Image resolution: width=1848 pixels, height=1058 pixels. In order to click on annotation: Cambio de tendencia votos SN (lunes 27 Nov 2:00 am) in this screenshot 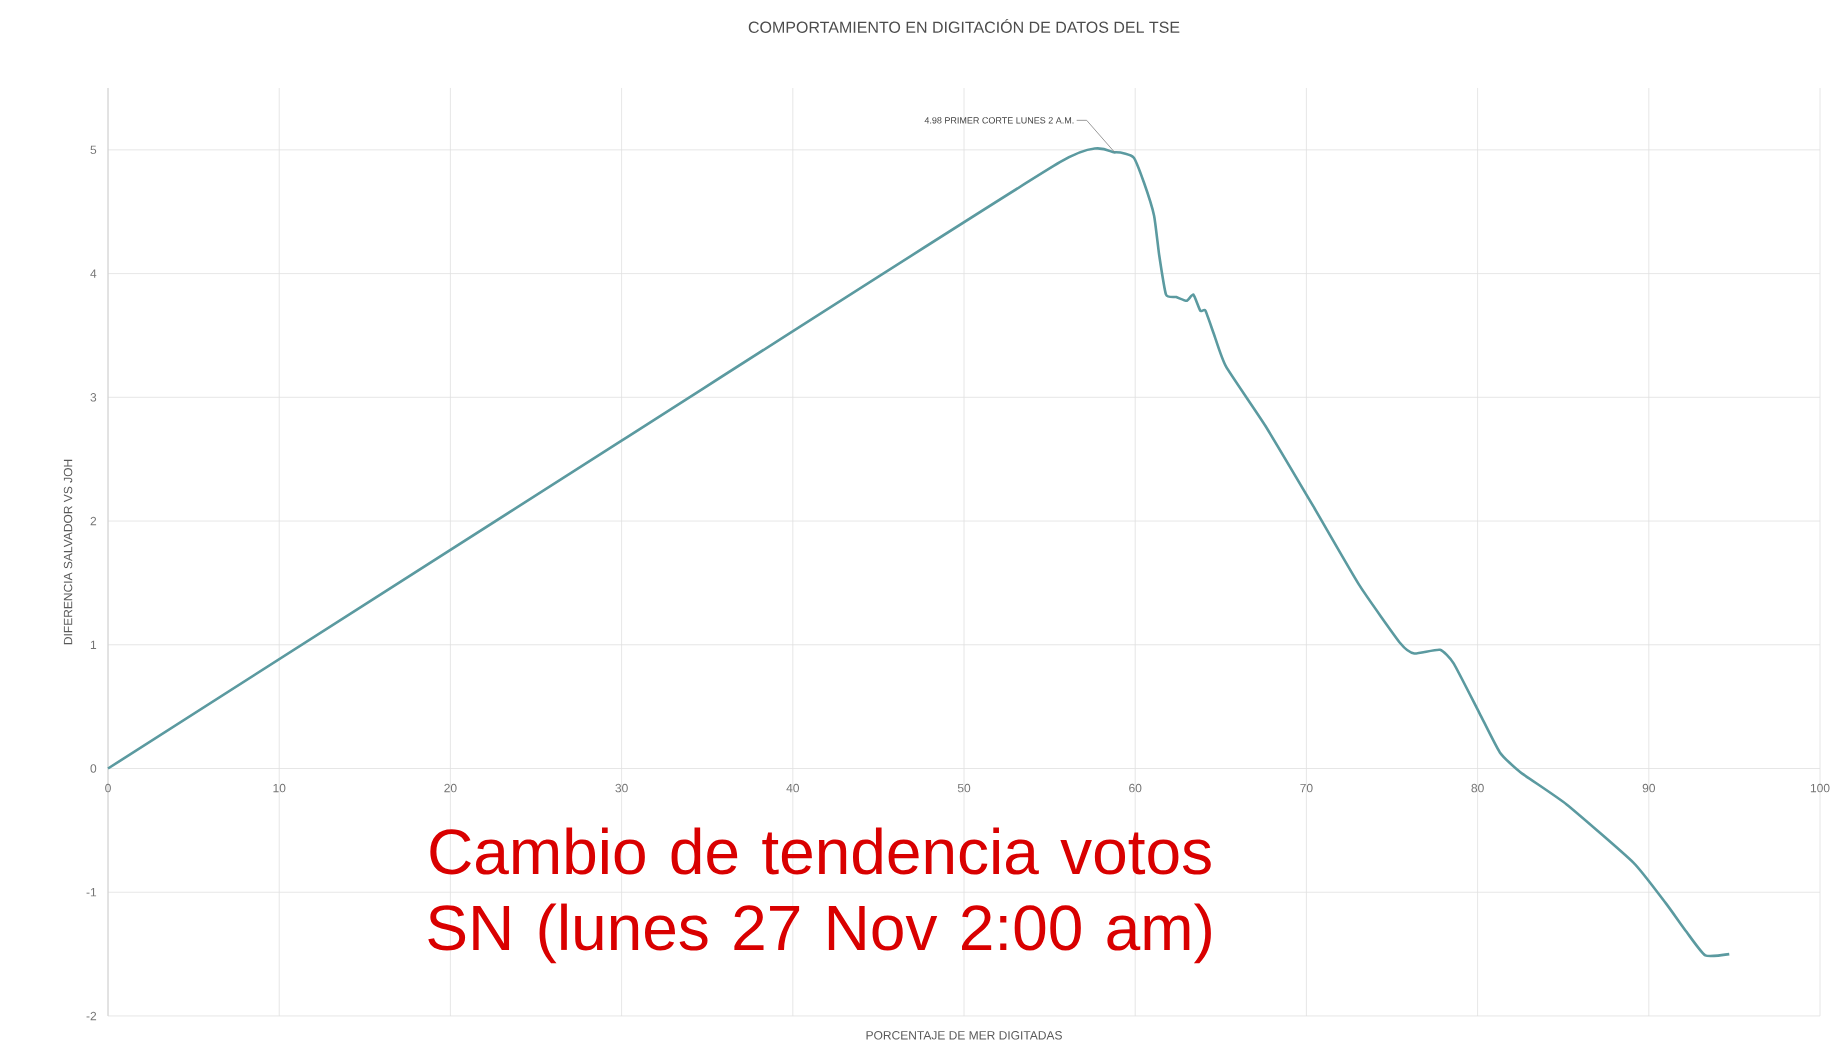, I will do `click(819, 895)`.